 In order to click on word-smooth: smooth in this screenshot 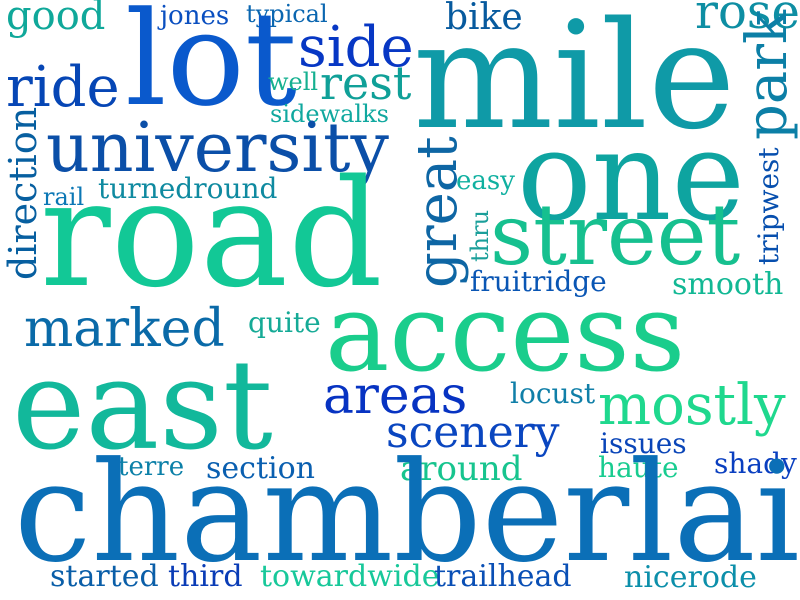, I will do `click(728, 284)`.